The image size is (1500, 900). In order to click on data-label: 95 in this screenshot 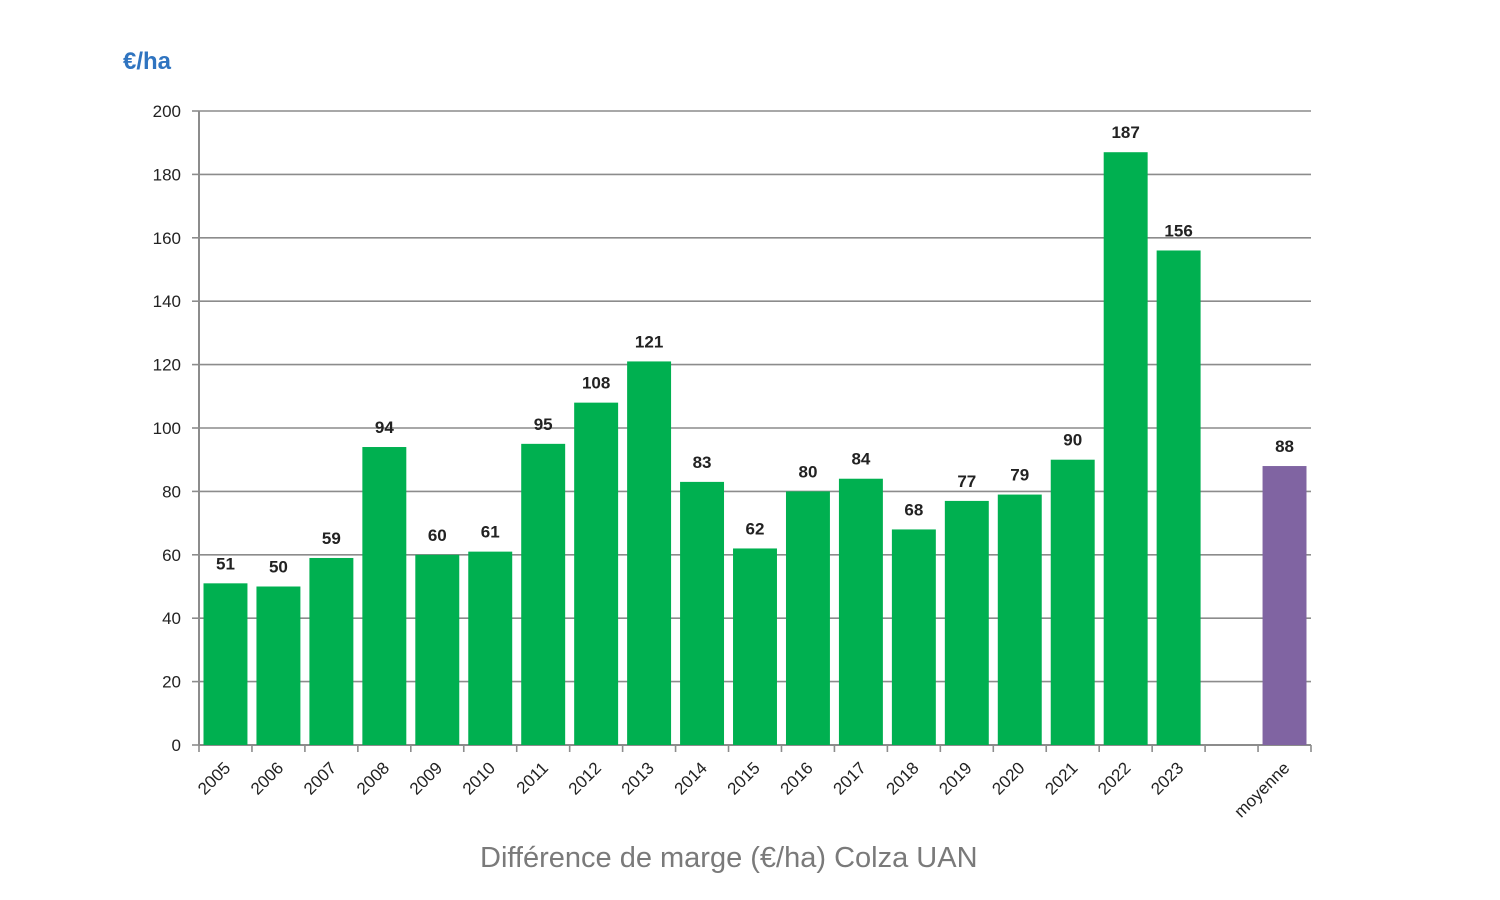, I will do `click(543, 424)`.